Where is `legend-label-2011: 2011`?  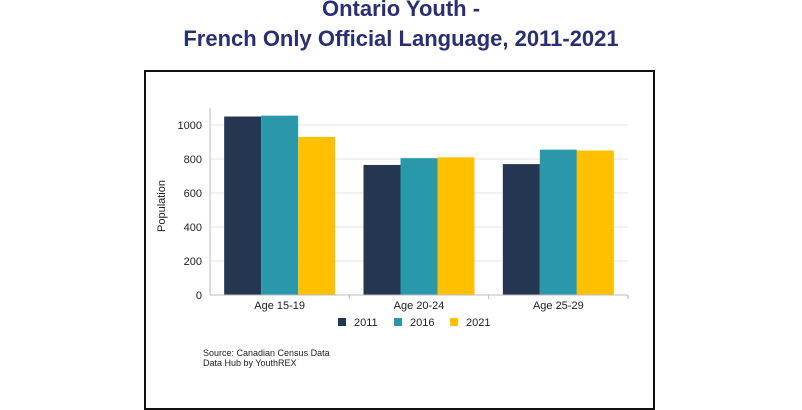
legend-label-2011: 2011 is located at coordinates (366, 323).